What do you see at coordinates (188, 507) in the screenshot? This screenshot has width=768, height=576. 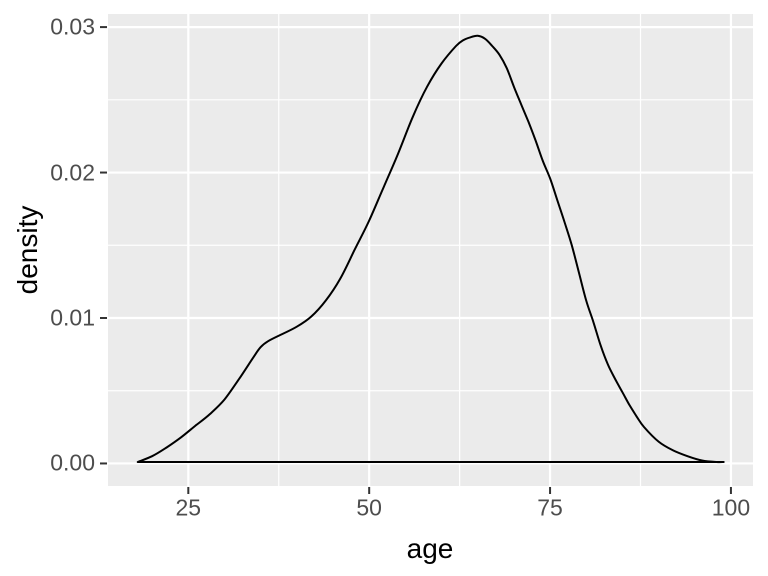 I see `x-tick-label: 25` at bounding box center [188, 507].